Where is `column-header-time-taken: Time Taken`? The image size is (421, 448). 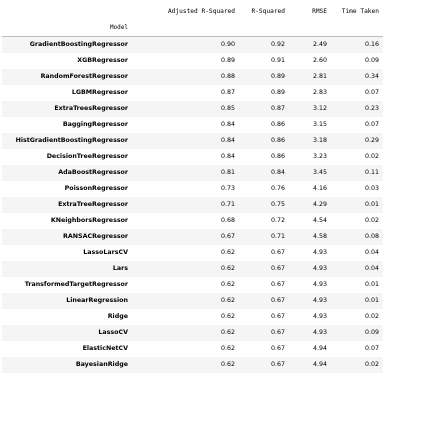 column-header-time-taken: Time Taken is located at coordinates (360, 11).